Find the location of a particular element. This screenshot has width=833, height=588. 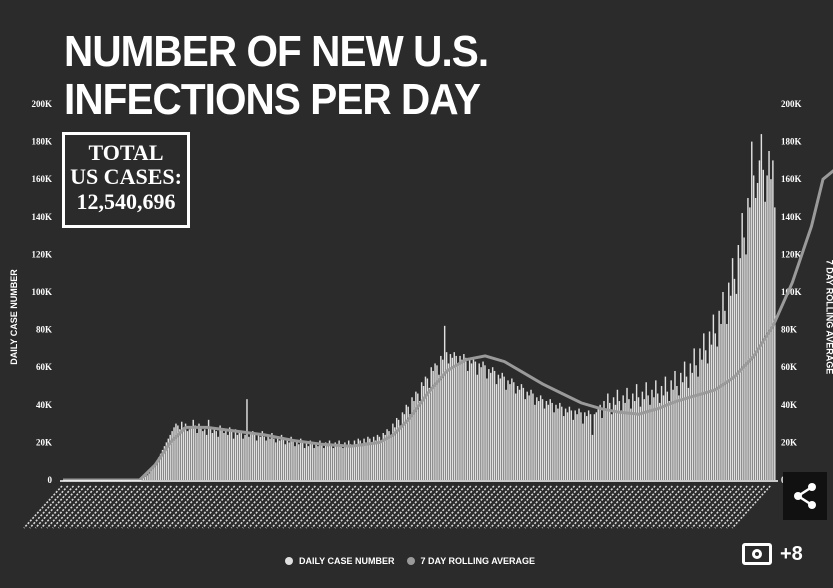

y-tick-right: 80K is located at coordinates (789, 330).